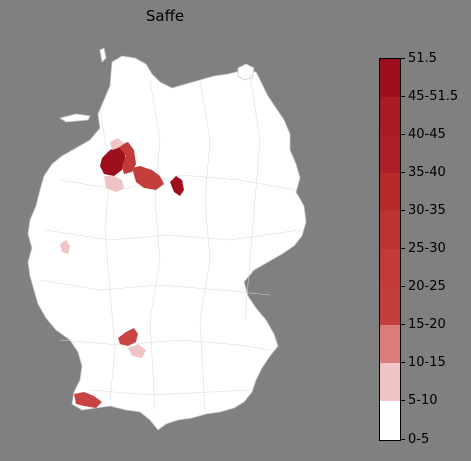 Image resolution: width=471 pixels, height=461 pixels. I want to click on region-south-hannover, so click(114, 184).